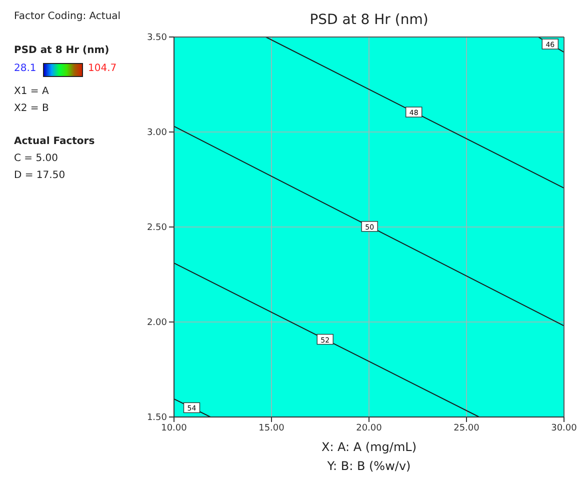 The height and width of the screenshot is (479, 580). I want to click on text: X1 = A, so click(31, 91).